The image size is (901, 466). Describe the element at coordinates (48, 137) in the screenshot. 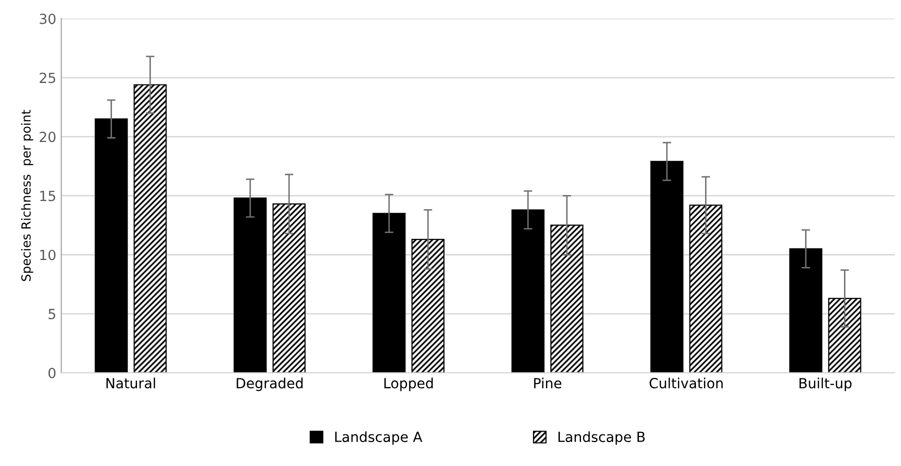

I see `y-tick-label: 20` at that location.